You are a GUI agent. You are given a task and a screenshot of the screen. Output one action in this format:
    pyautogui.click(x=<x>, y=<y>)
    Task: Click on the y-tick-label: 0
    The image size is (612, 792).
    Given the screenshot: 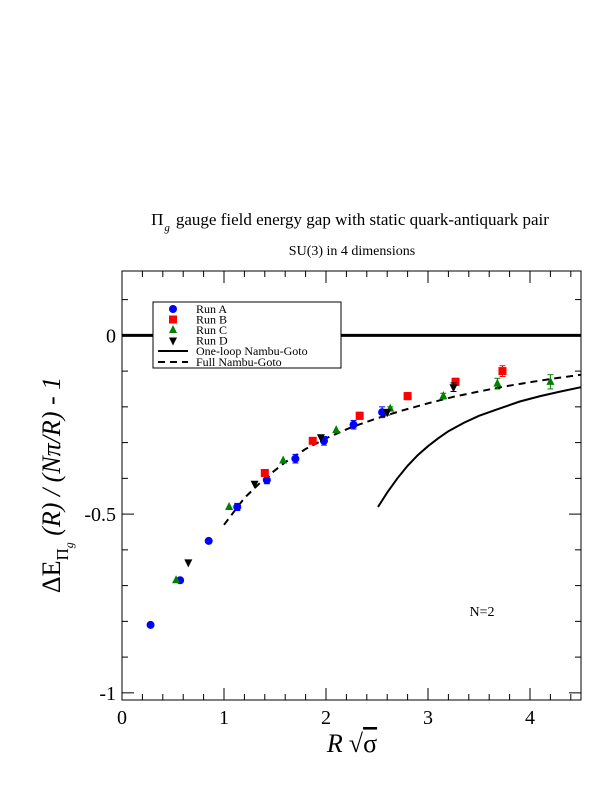 What is the action you would take?
    pyautogui.click(x=111, y=336)
    